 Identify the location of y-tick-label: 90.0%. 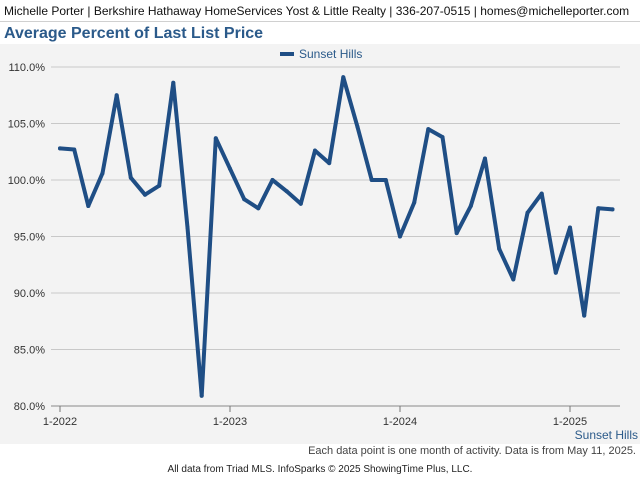
(29, 294).